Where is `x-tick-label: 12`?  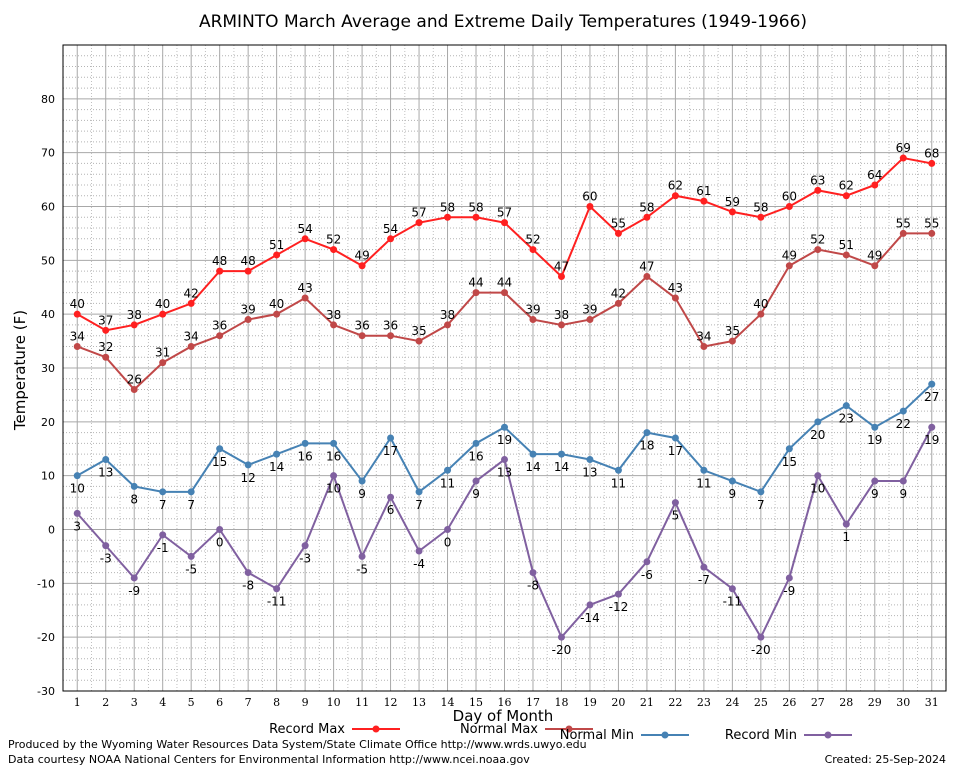 x-tick-label: 12 is located at coordinates (391, 702).